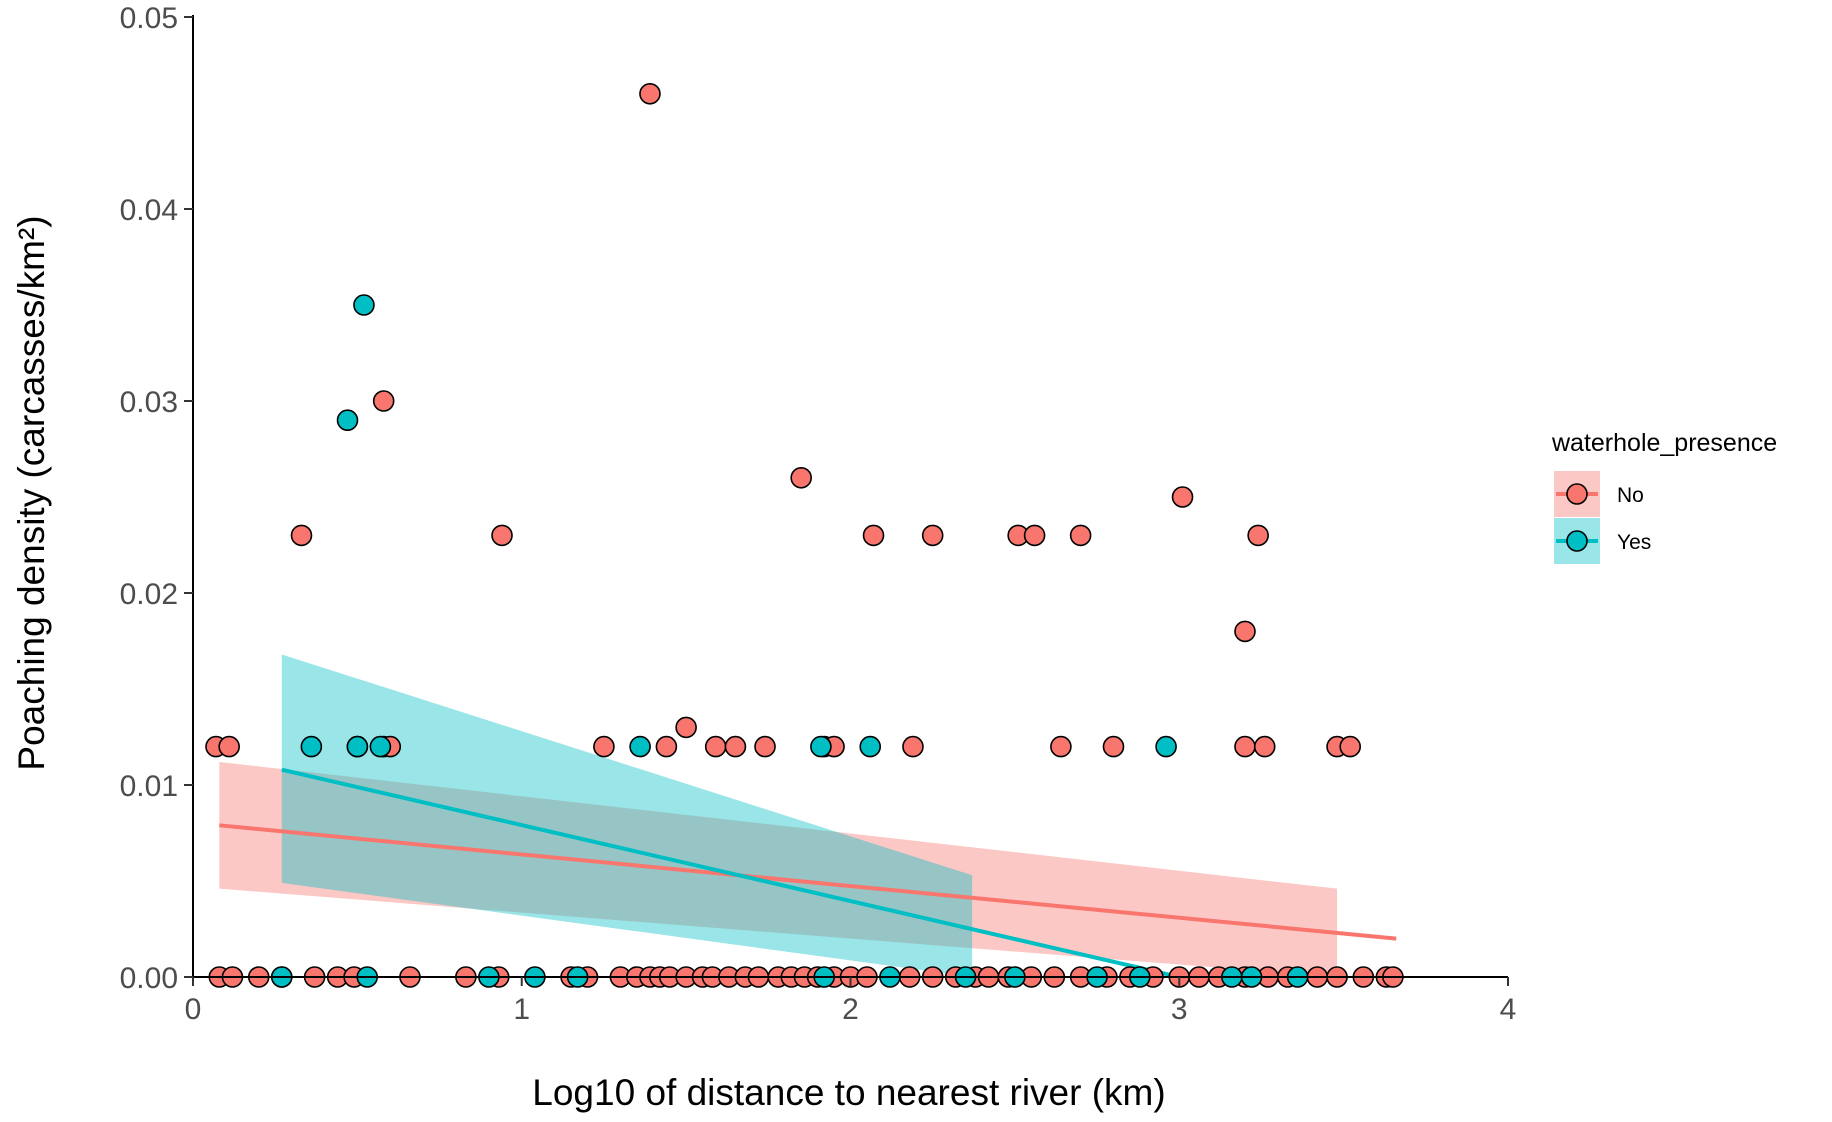 This screenshot has height=1122, width=1832. Describe the element at coordinates (149, 210) in the screenshot. I see `y-tick-label: 0.04` at that location.